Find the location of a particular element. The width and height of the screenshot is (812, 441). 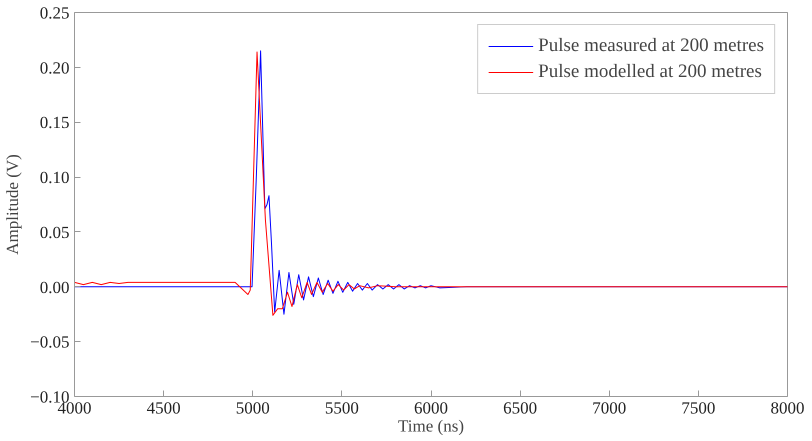

x-tick-label: 6500 is located at coordinates (520, 408).